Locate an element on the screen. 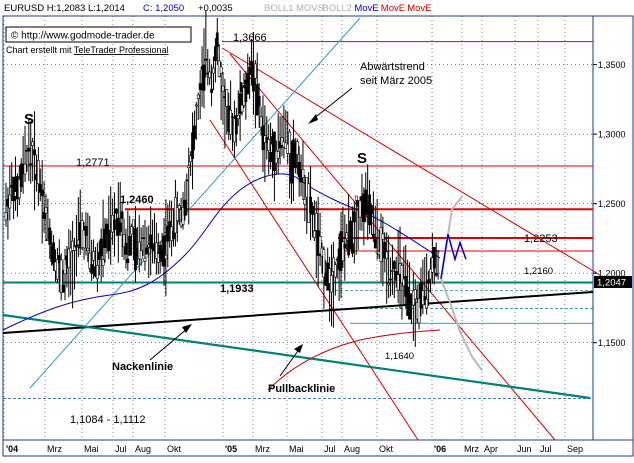 The image size is (634, 463). y-axis-area is located at coordinates (613, 228).